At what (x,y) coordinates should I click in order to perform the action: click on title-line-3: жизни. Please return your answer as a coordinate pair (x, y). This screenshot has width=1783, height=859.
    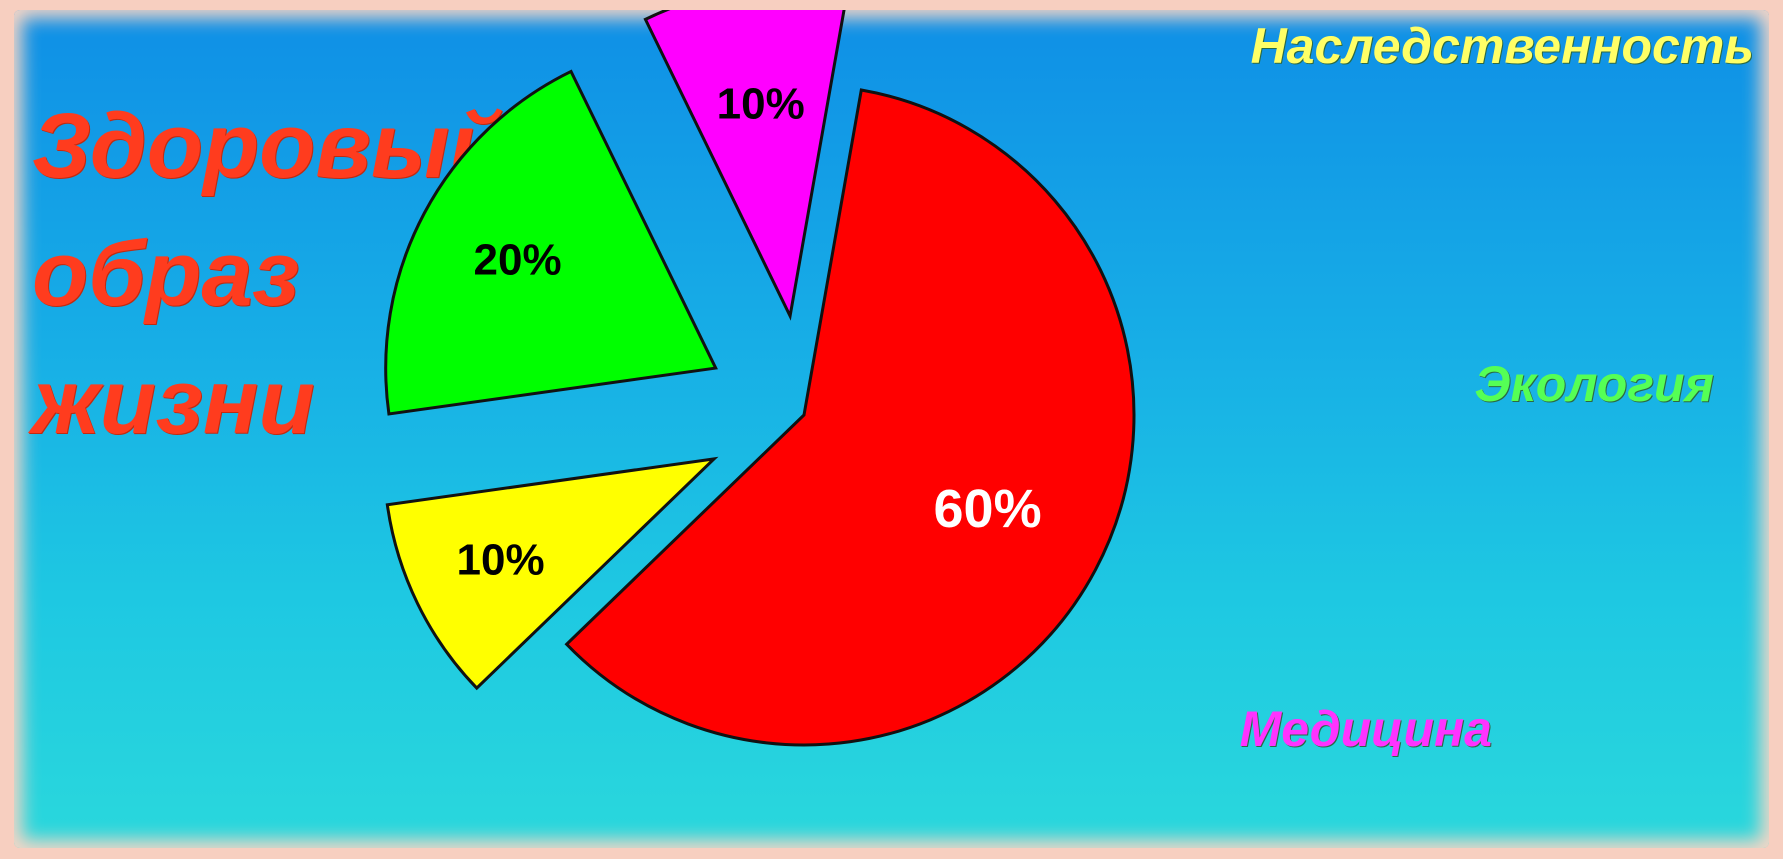
    Looking at the image, I should click on (173, 402).